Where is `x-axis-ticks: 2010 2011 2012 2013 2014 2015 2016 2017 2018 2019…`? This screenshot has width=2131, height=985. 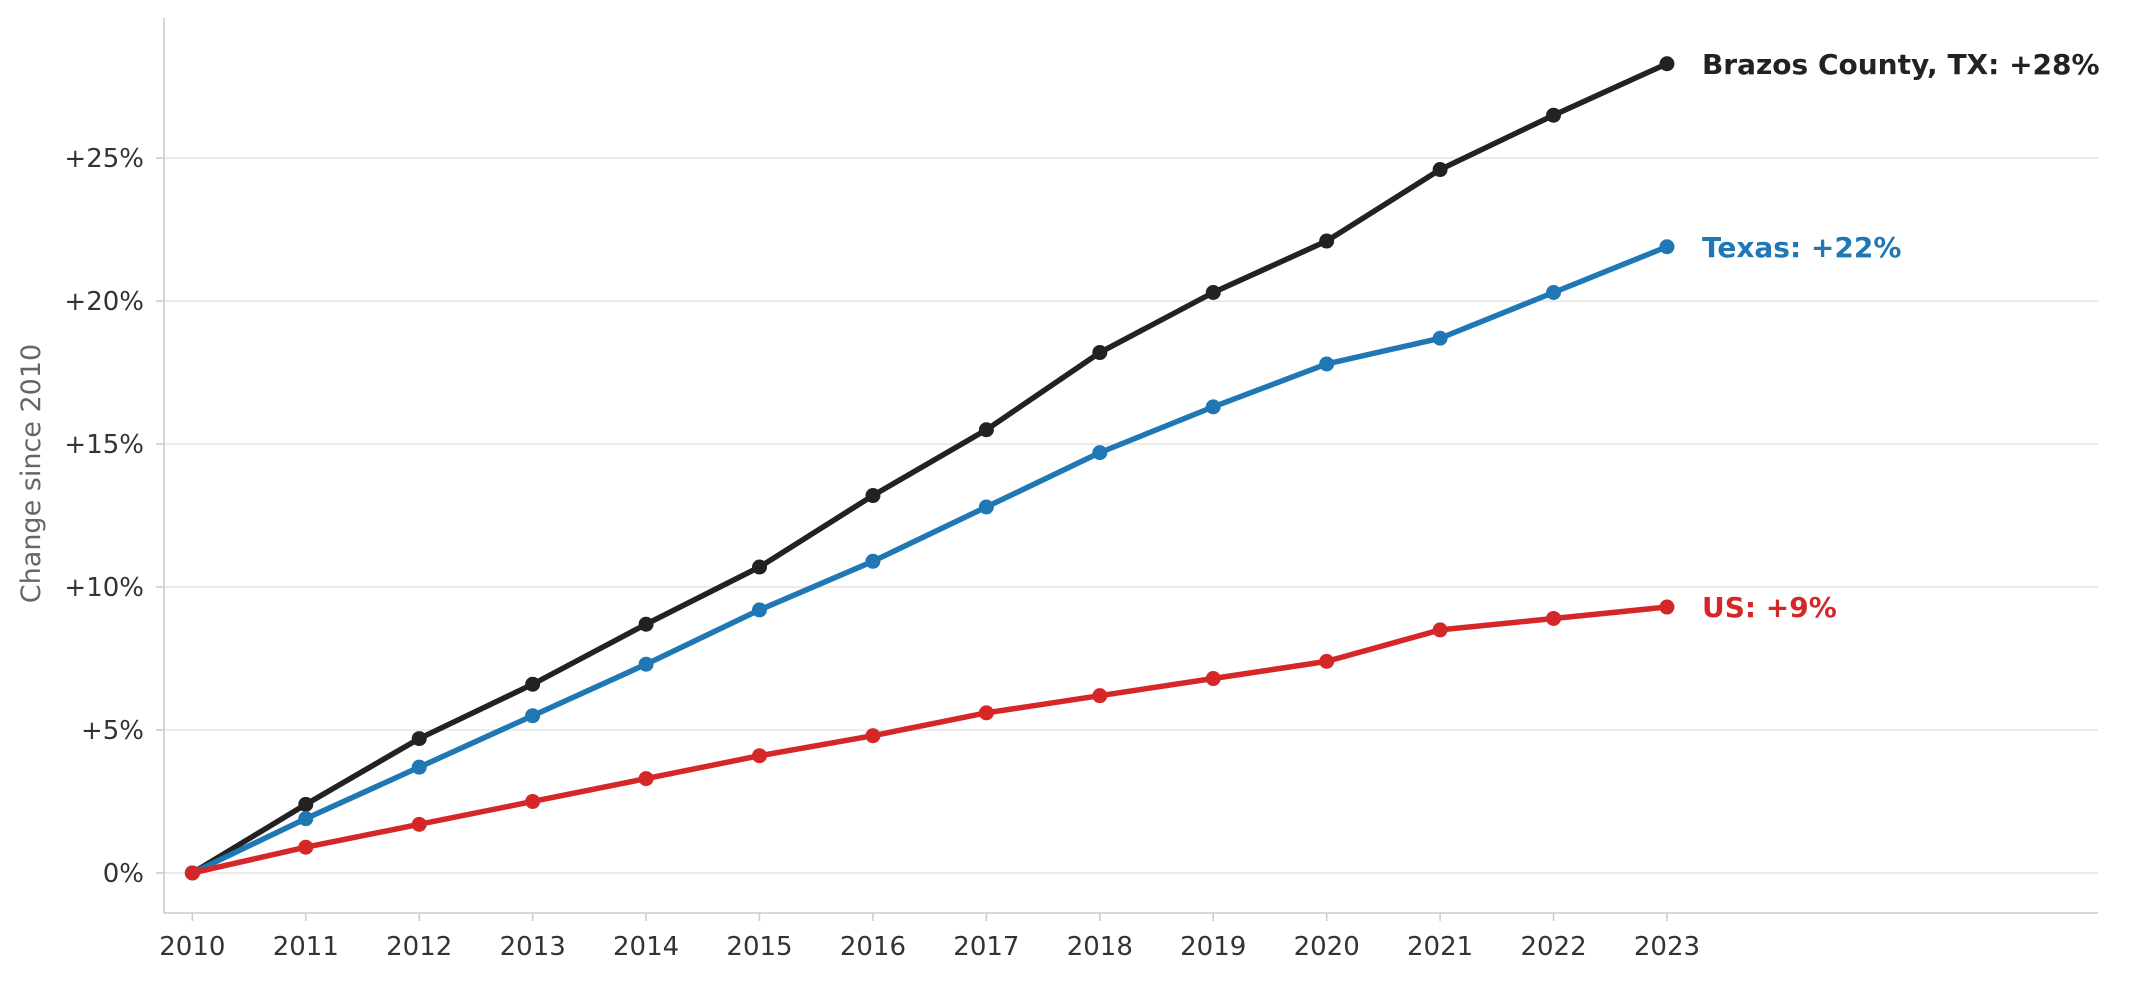 x-axis-ticks: 2010 2011 2012 2013 2014 2015 2016 2017 2018 2019… is located at coordinates (929, 937).